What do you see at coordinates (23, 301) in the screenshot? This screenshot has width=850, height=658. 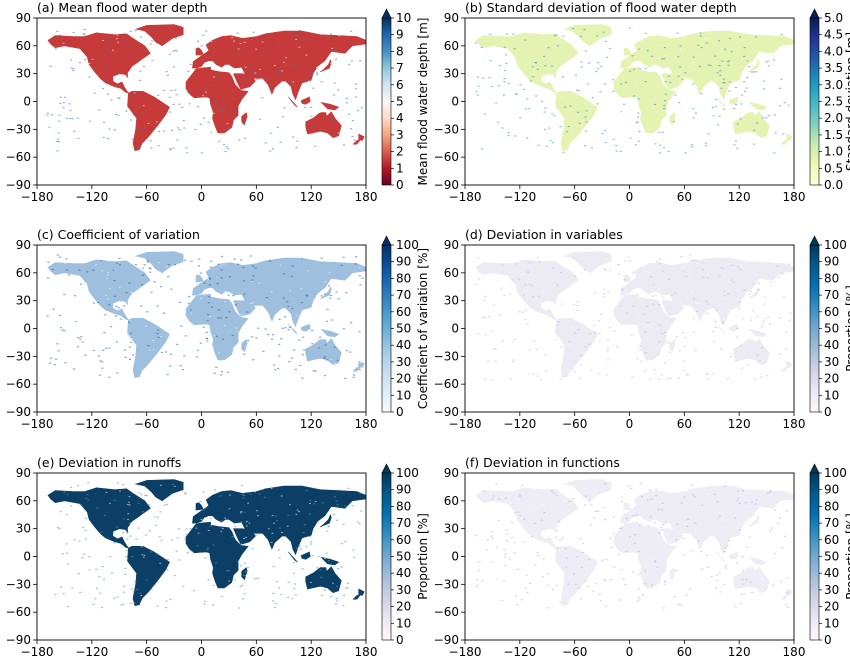 I see `lat-tick-label: 30` at bounding box center [23, 301].